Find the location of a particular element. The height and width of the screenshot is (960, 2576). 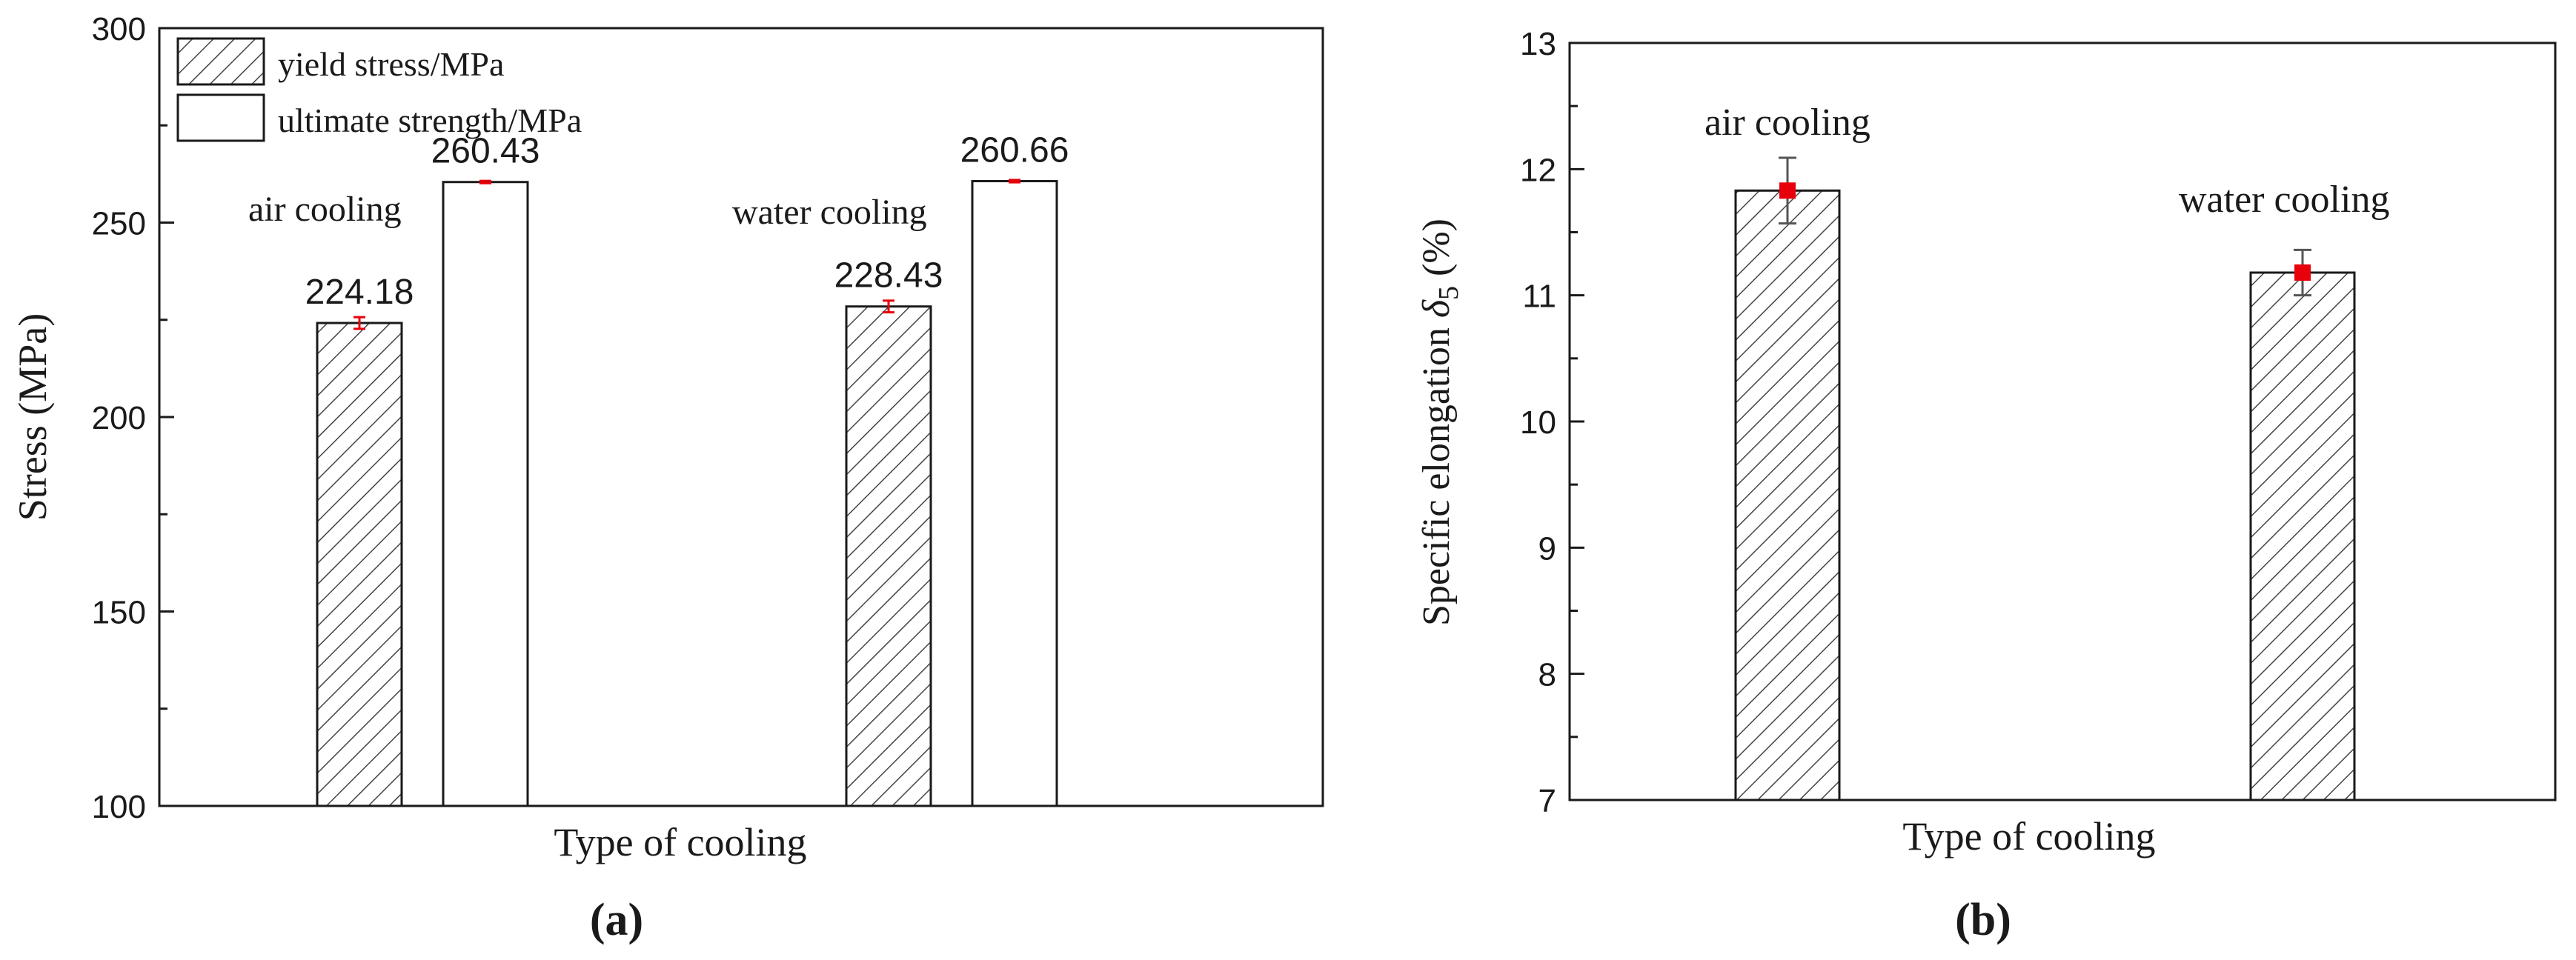

y-axis-a: 100 150 200 250 300 is located at coordinates (133, 418).